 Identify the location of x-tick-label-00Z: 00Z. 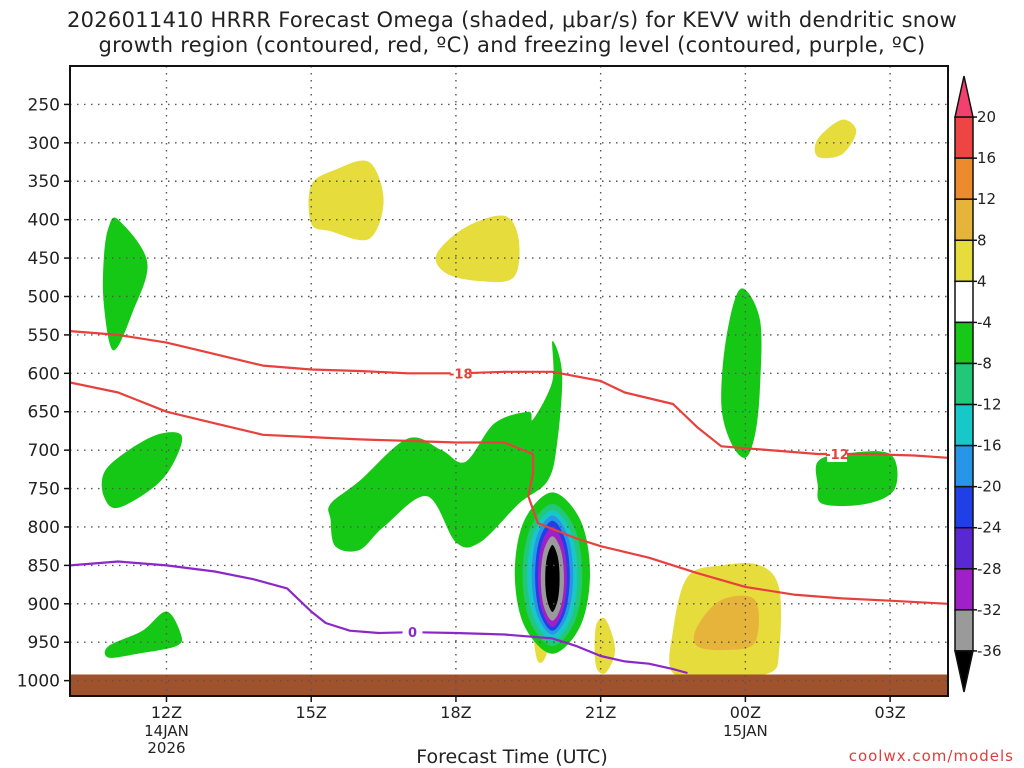
(745, 712).